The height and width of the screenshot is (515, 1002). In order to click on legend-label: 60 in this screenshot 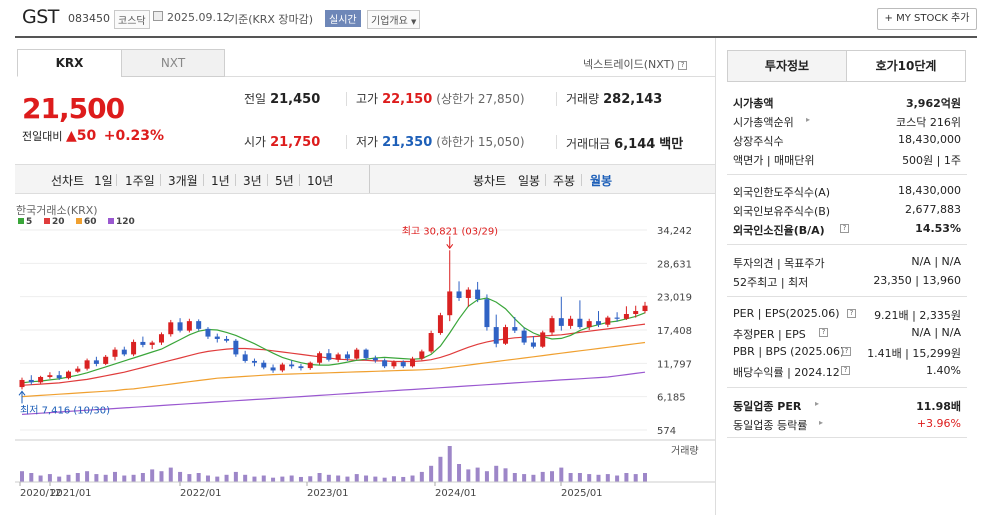, I will do `click(90, 222)`.